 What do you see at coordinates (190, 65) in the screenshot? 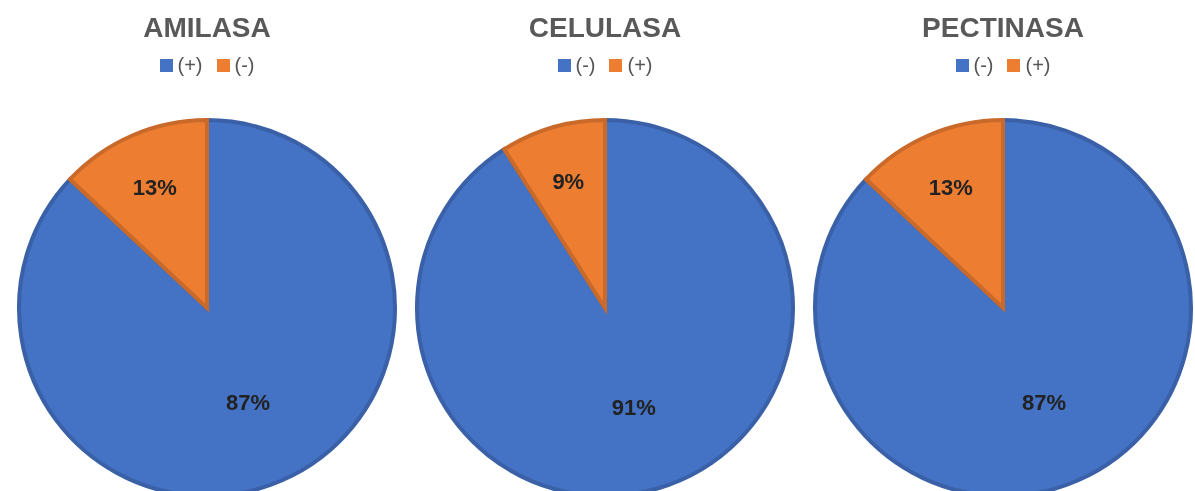
I see `slice-label: (+)` at bounding box center [190, 65].